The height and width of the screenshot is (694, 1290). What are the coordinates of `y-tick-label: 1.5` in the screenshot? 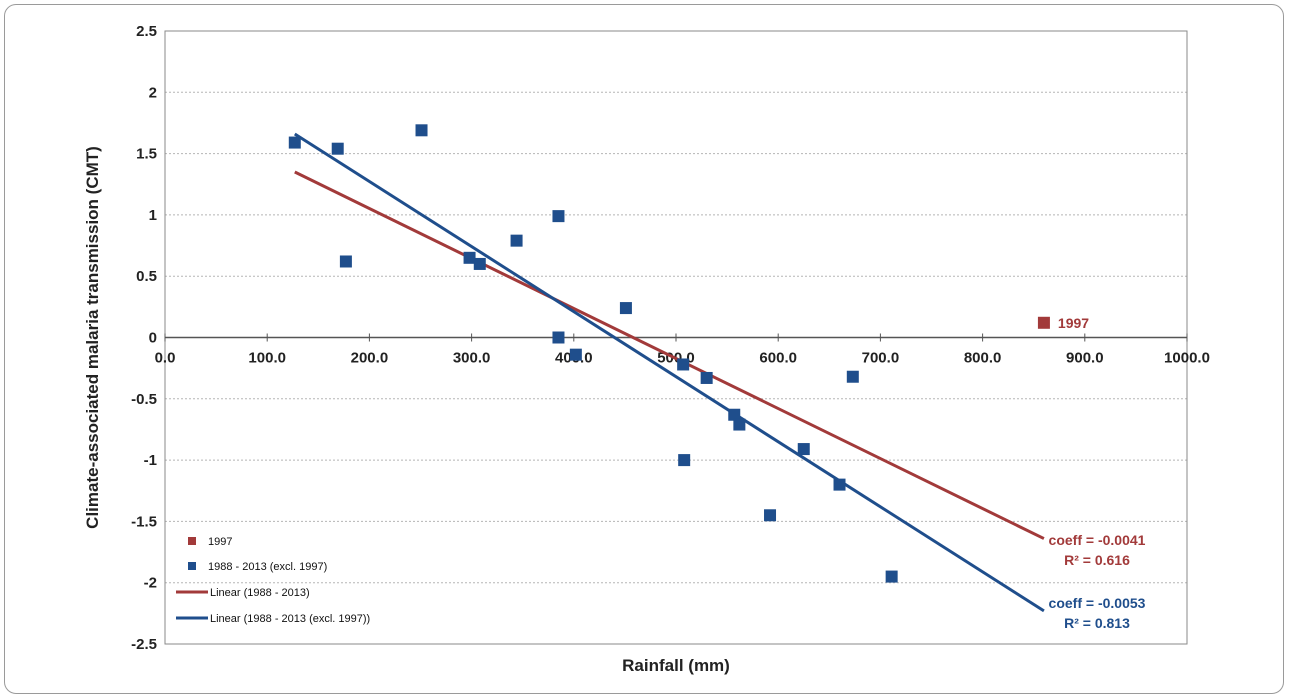 It's located at (146, 154).